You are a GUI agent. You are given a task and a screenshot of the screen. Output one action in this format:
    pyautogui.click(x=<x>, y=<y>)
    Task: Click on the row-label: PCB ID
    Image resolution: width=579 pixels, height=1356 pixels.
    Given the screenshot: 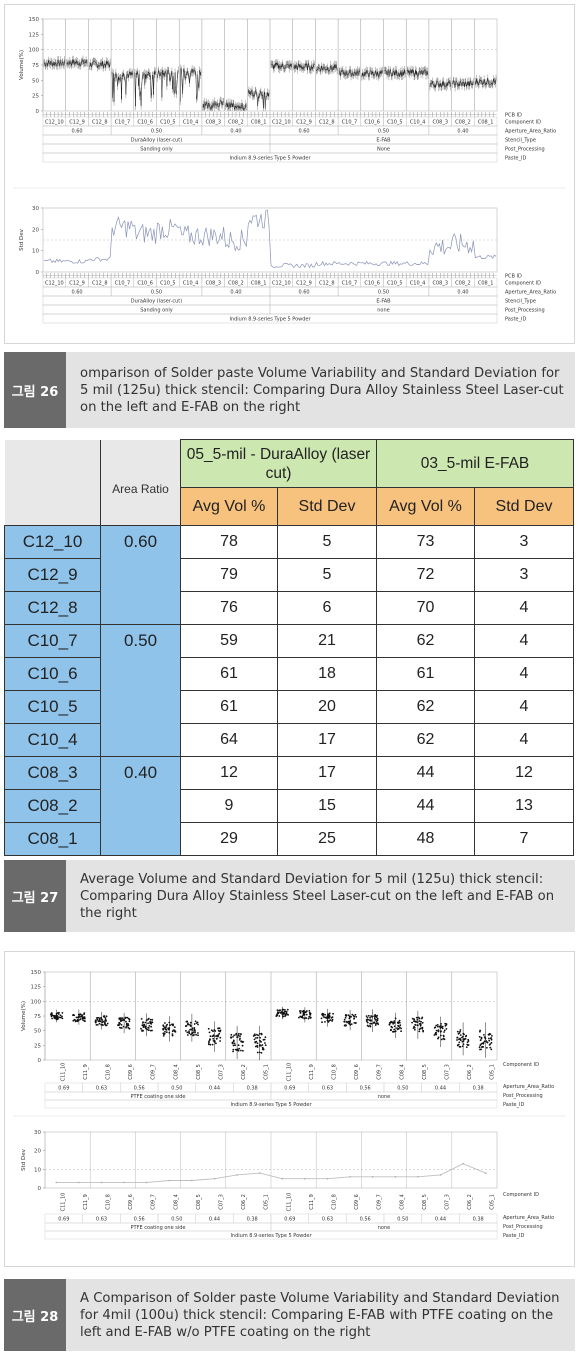 What is the action you would take?
    pyautogui.click(x=513, y=116)
    